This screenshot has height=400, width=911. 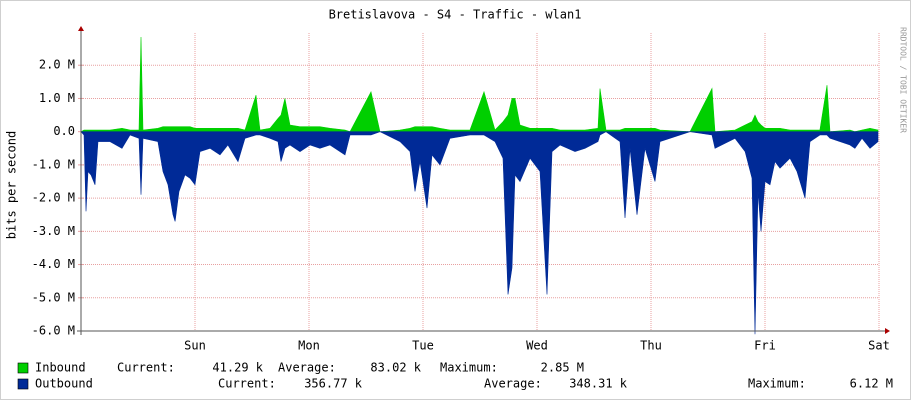 I want to click on y-tick-label: -5.0 M, so click(x=53, y=297).